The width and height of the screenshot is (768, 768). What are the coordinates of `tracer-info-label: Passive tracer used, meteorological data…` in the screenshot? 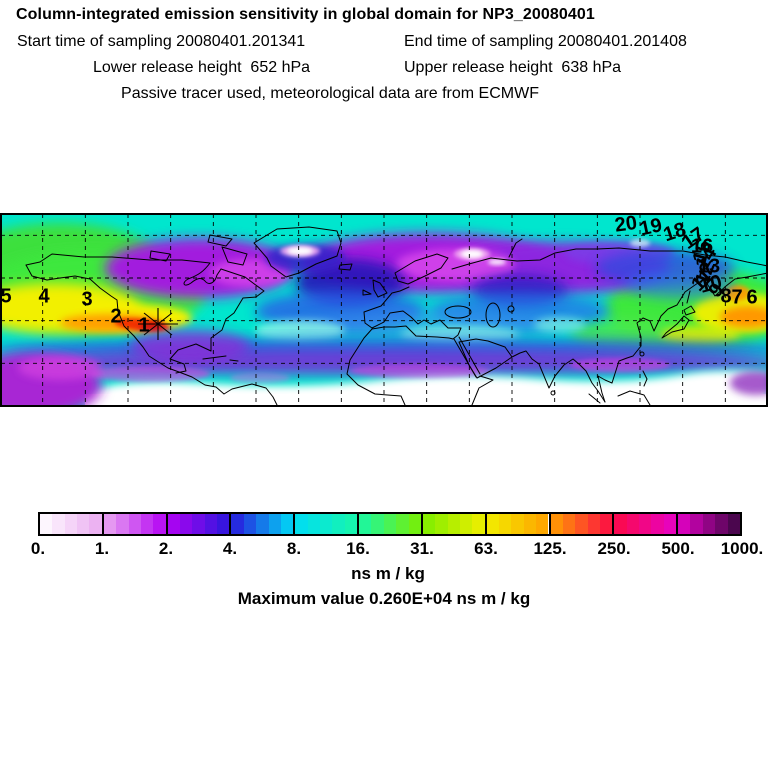 It's located at (330, 93).